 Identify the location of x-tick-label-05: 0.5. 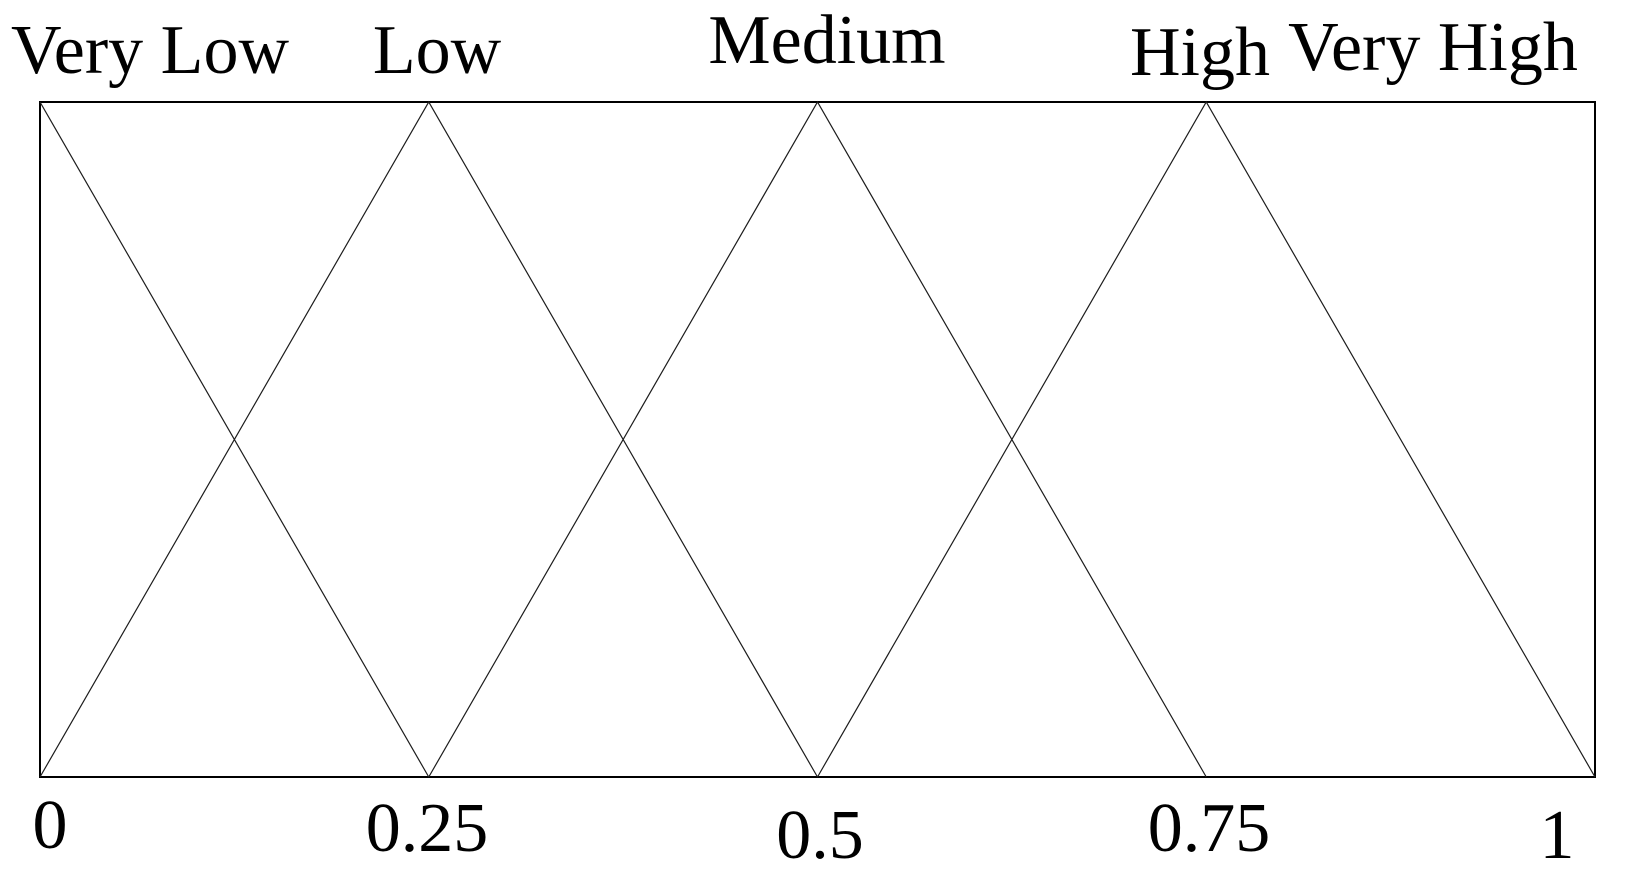
(820, 835).